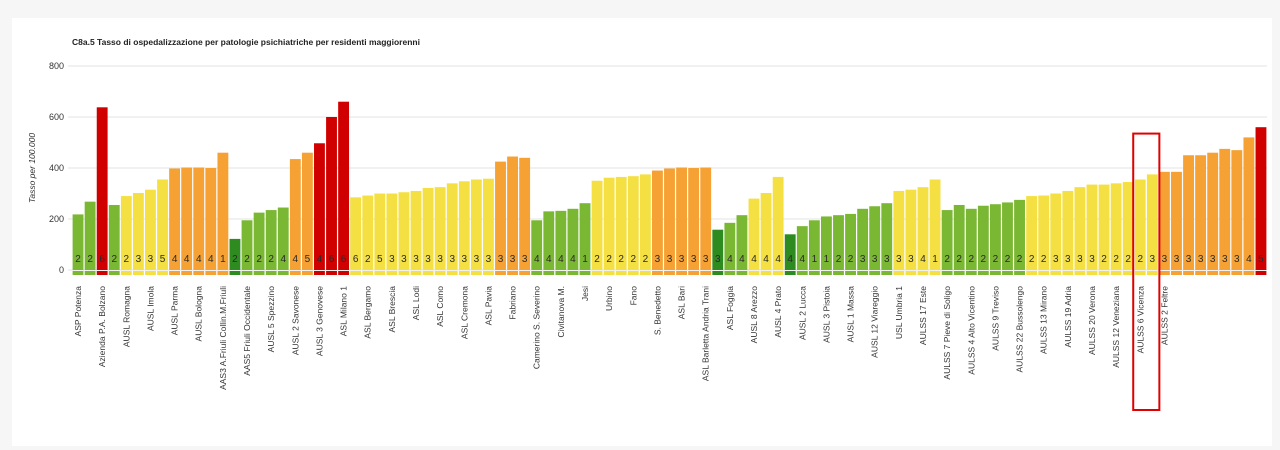 This screenshot has width=1280, height=450. I want to click on data-label: 6, so click(332, 259).